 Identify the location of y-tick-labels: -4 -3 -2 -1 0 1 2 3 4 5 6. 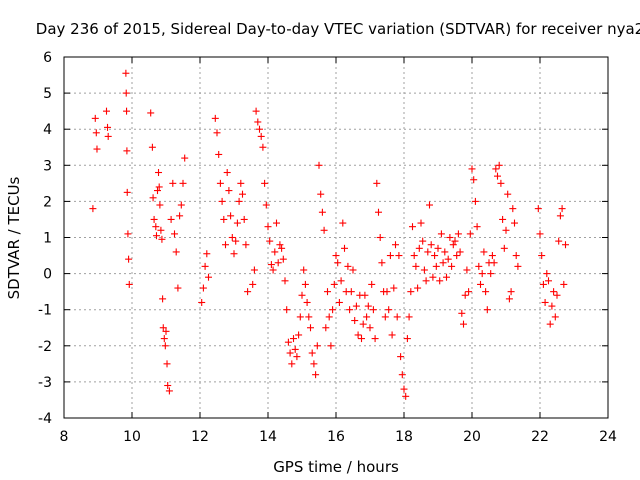
(45, 238).